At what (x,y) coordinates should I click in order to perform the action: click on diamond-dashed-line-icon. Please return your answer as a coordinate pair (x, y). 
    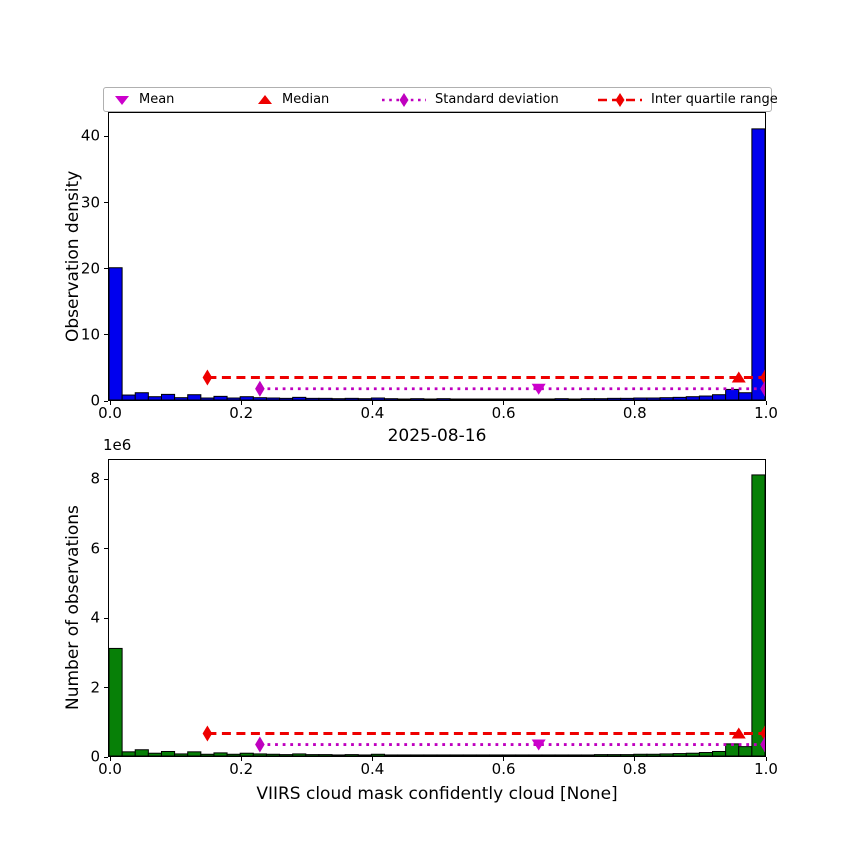
    Looking at the image, I should click on (620, 99).